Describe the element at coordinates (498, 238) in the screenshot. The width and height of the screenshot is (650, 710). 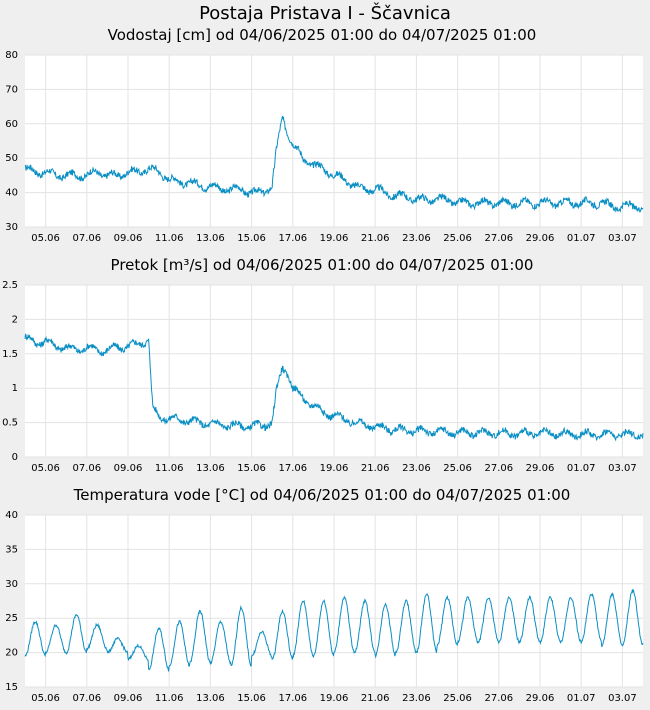
I see `water-level-x-tick-label: 27.06` at that location.